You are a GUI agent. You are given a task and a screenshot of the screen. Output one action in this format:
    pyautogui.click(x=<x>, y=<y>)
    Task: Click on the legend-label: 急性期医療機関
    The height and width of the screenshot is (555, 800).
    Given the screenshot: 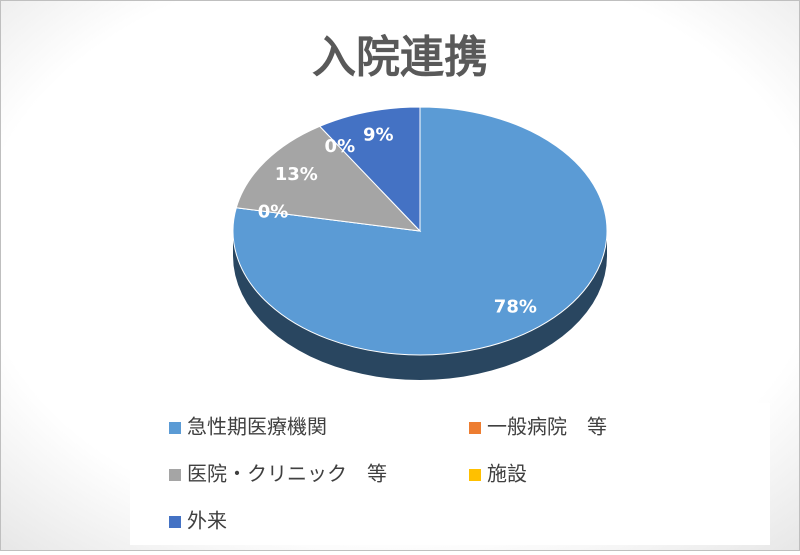 What is the action you would take?
    pyautogui.click(x=257, y=427)
    